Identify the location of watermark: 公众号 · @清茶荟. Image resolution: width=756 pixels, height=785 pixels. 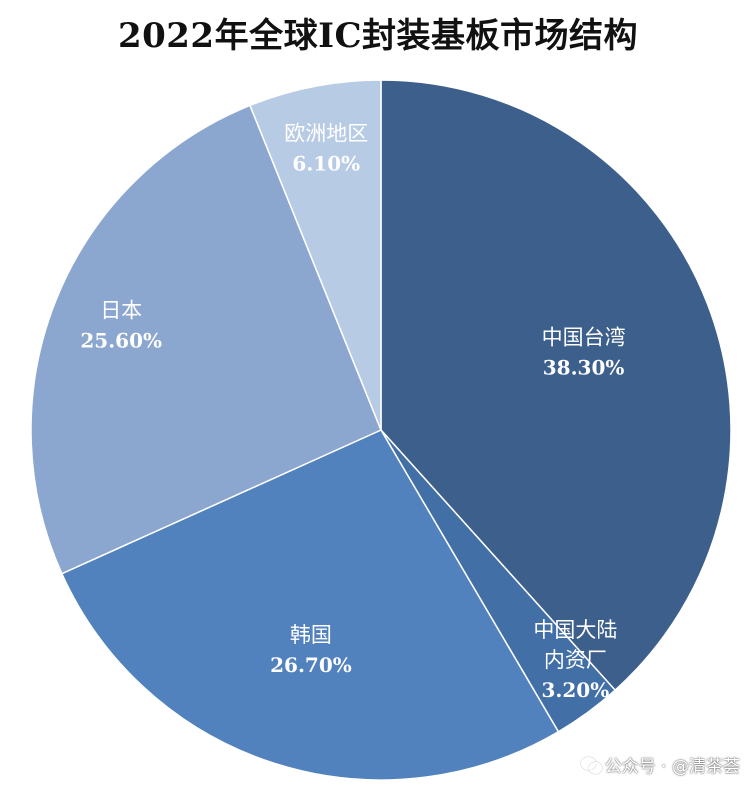
(660, 764).